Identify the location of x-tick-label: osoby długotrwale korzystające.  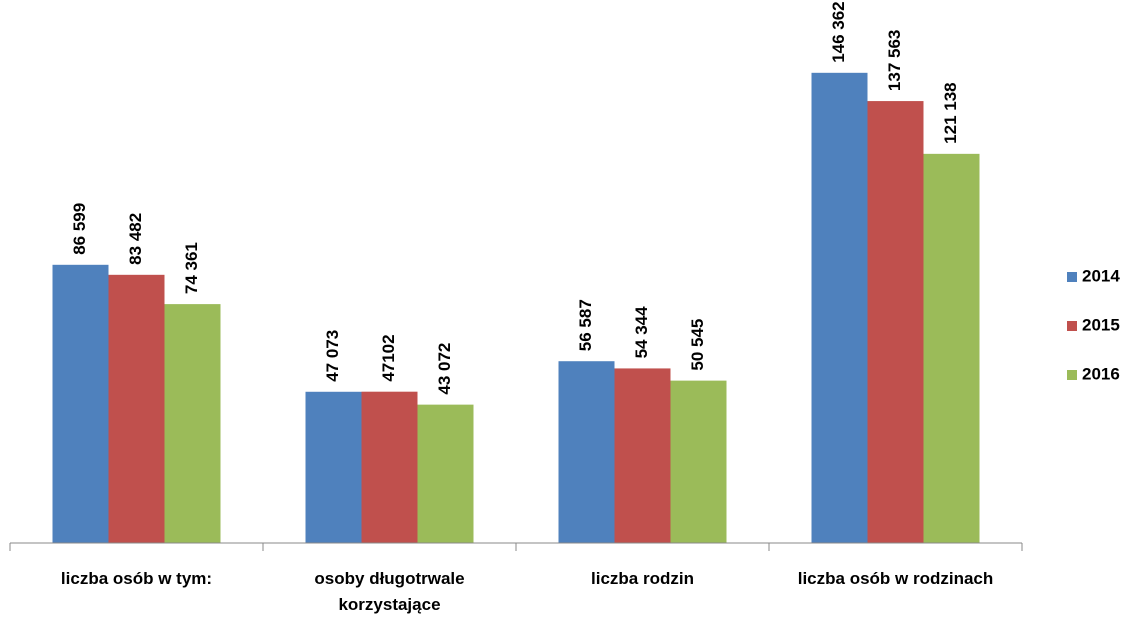
(389, 591).